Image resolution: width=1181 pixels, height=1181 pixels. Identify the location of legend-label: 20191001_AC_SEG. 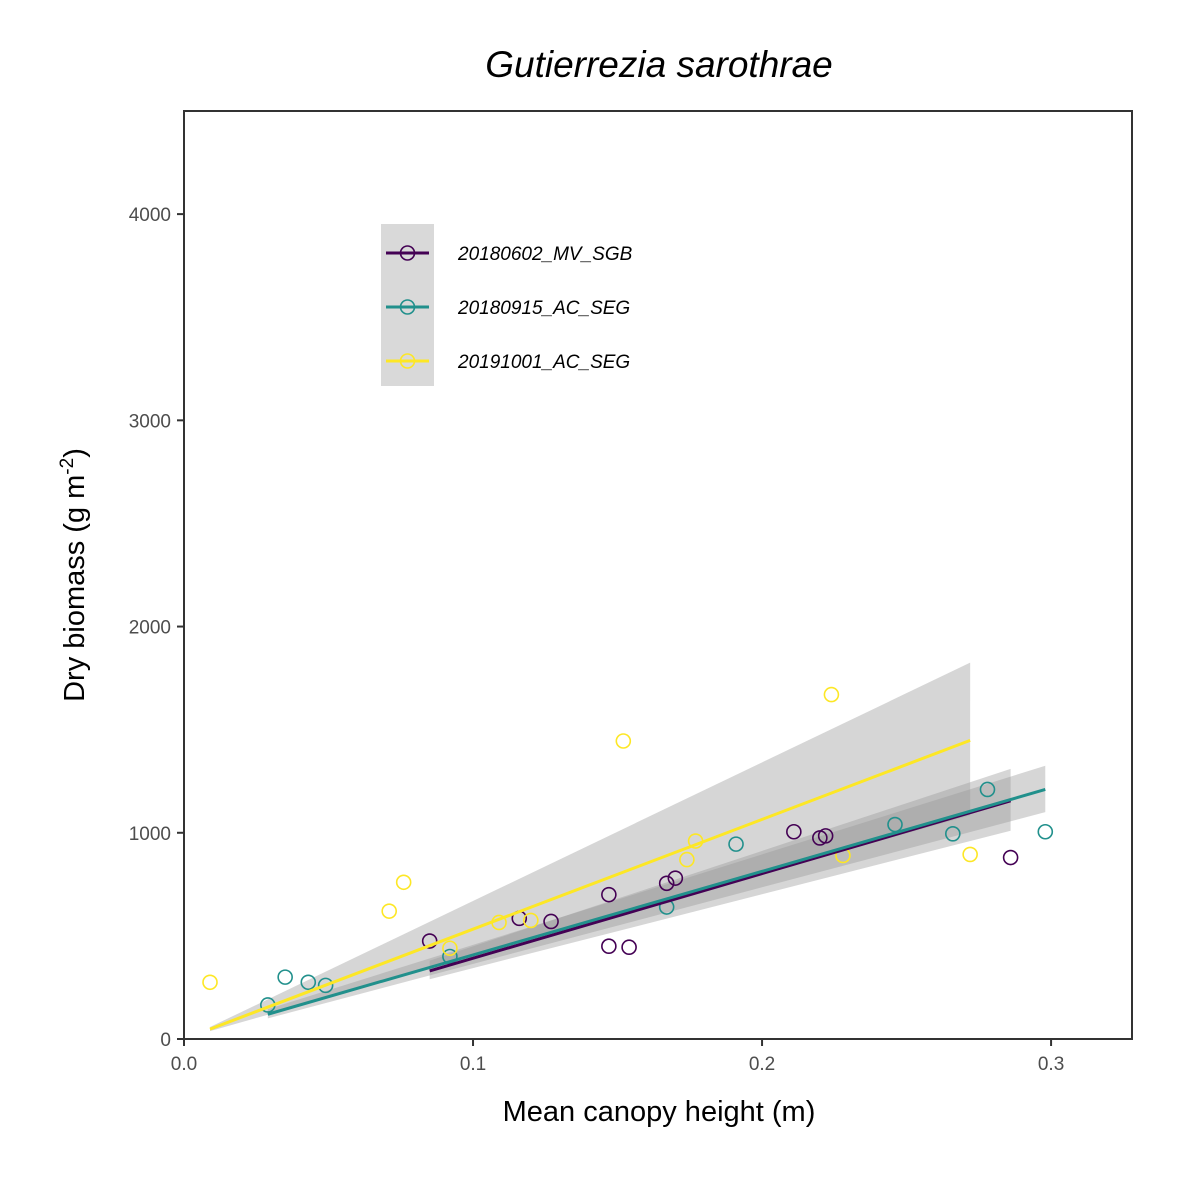
(543, 362).